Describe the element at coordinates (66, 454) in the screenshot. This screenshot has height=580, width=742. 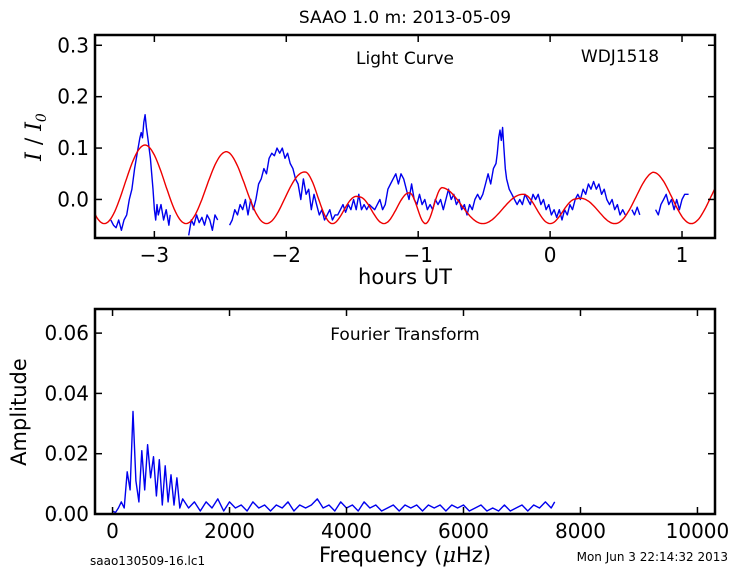
I see `fourier-ytick-label: 0.02` at that location.